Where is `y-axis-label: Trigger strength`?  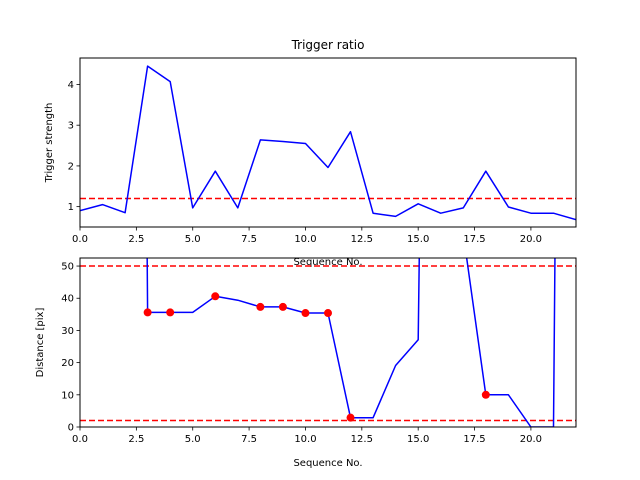 y-axis-label: Trigger strength is located at coordinates (49, 143).